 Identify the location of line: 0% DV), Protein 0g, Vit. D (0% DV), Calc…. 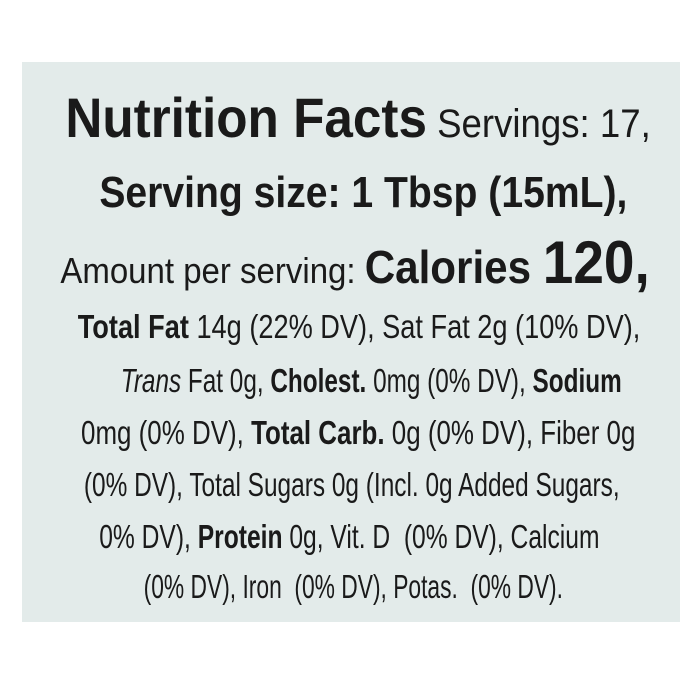
(342, 536).